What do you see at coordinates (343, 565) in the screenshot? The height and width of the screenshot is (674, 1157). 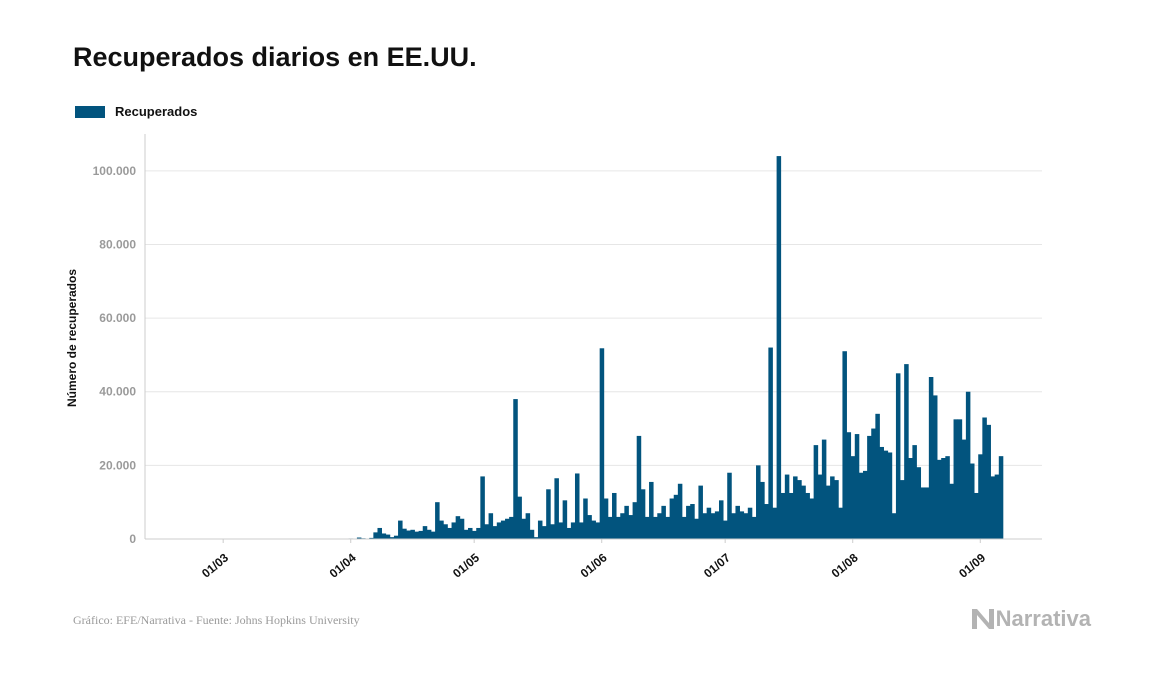 I see `x-tick-label: 01/04` at bounding box center [343, 565].